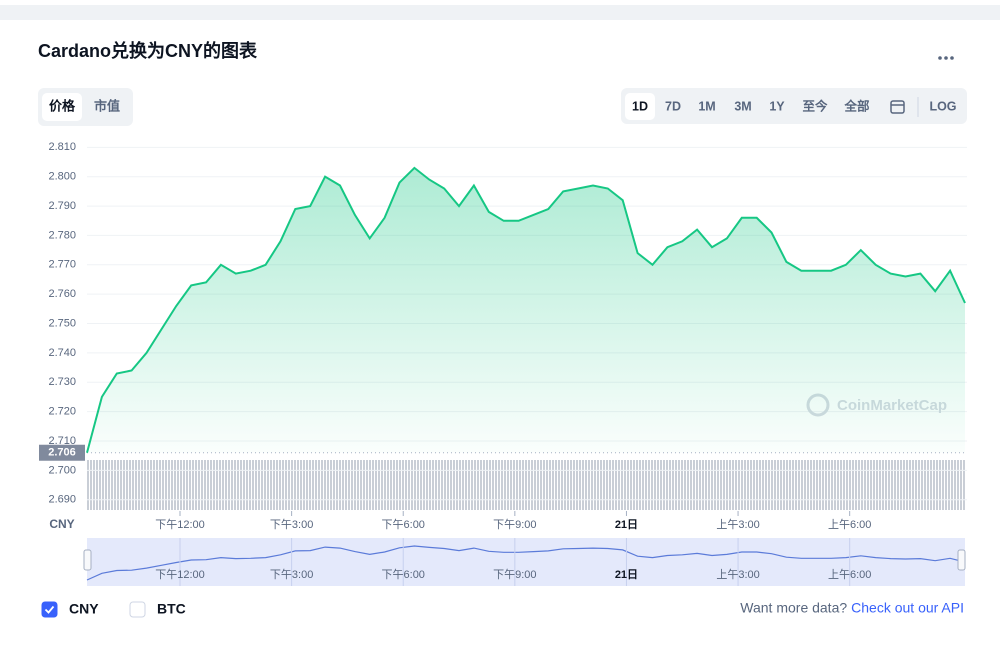 The width and height of the screenshot is (1000, 655). What do you see at coordinates (500, 12) in the screenshot?
I see `top-band` at bounding box center [500, 12].